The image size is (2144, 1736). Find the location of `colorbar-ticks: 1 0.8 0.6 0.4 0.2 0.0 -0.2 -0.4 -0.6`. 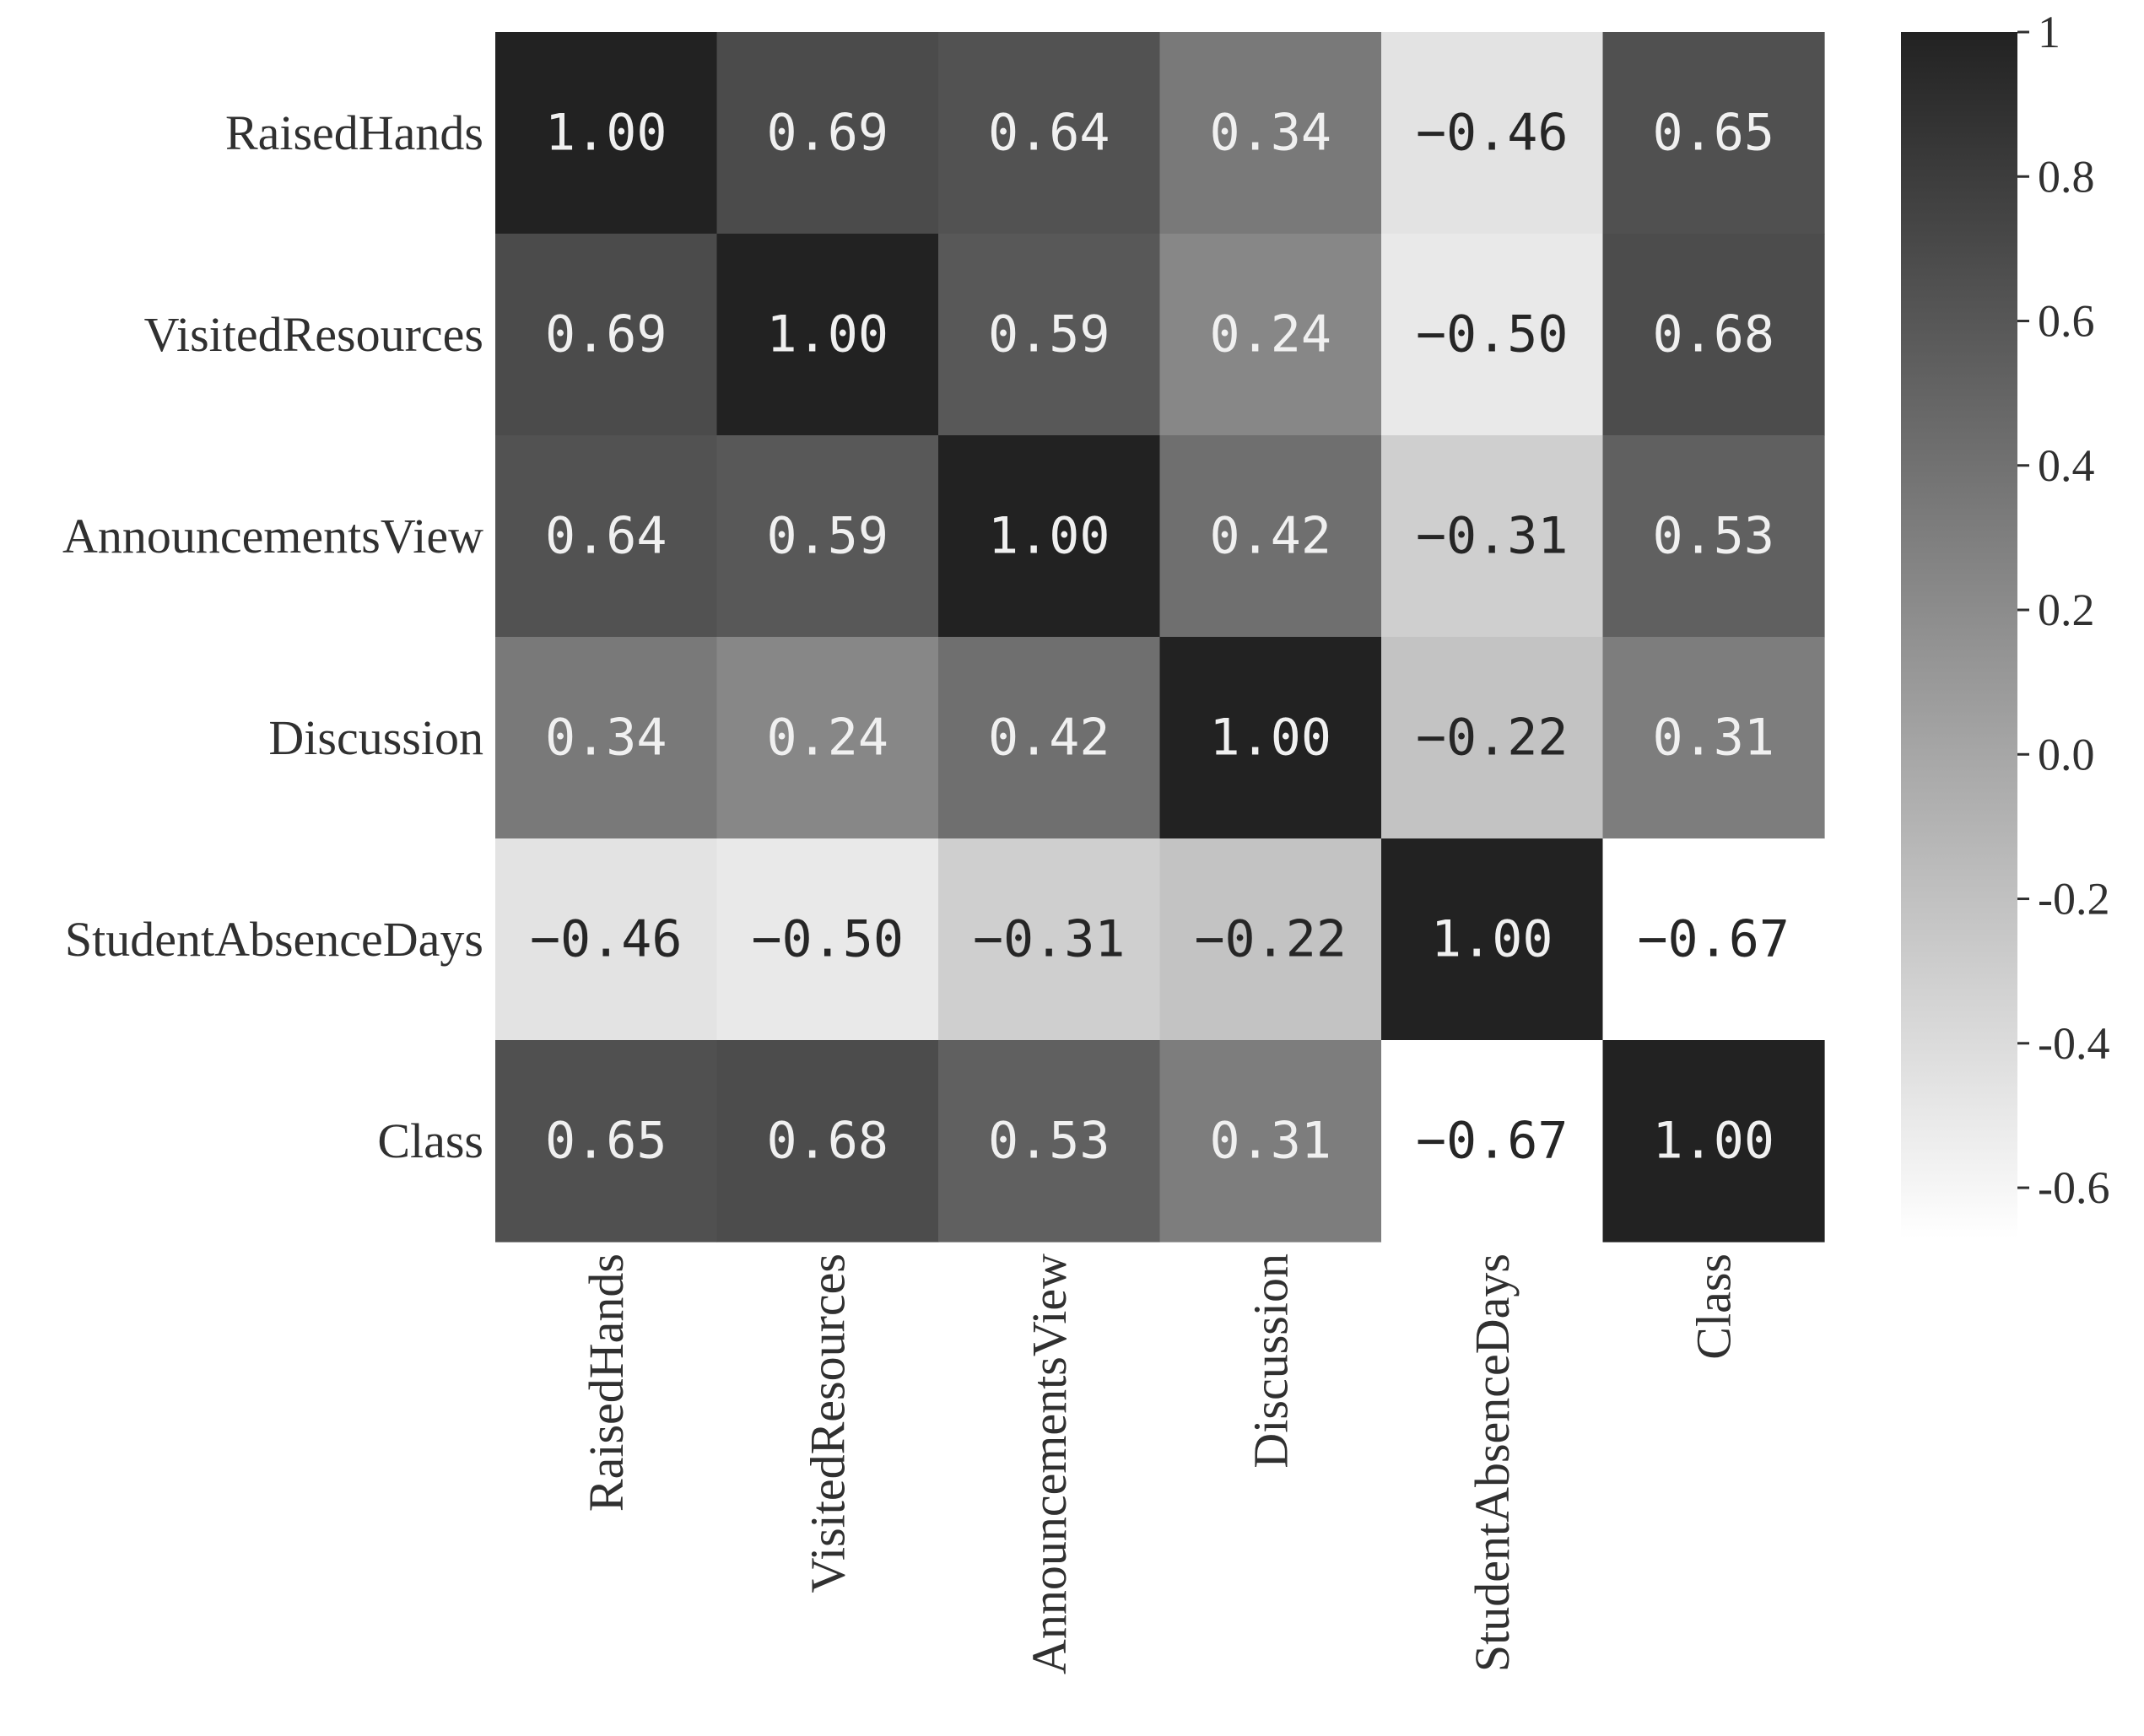

colorbar-ticks: 1 0.8 0.6 0.4 0.2 0.0 -0.2 -0.4 -0.6 is located at coordinates (2063, 610).